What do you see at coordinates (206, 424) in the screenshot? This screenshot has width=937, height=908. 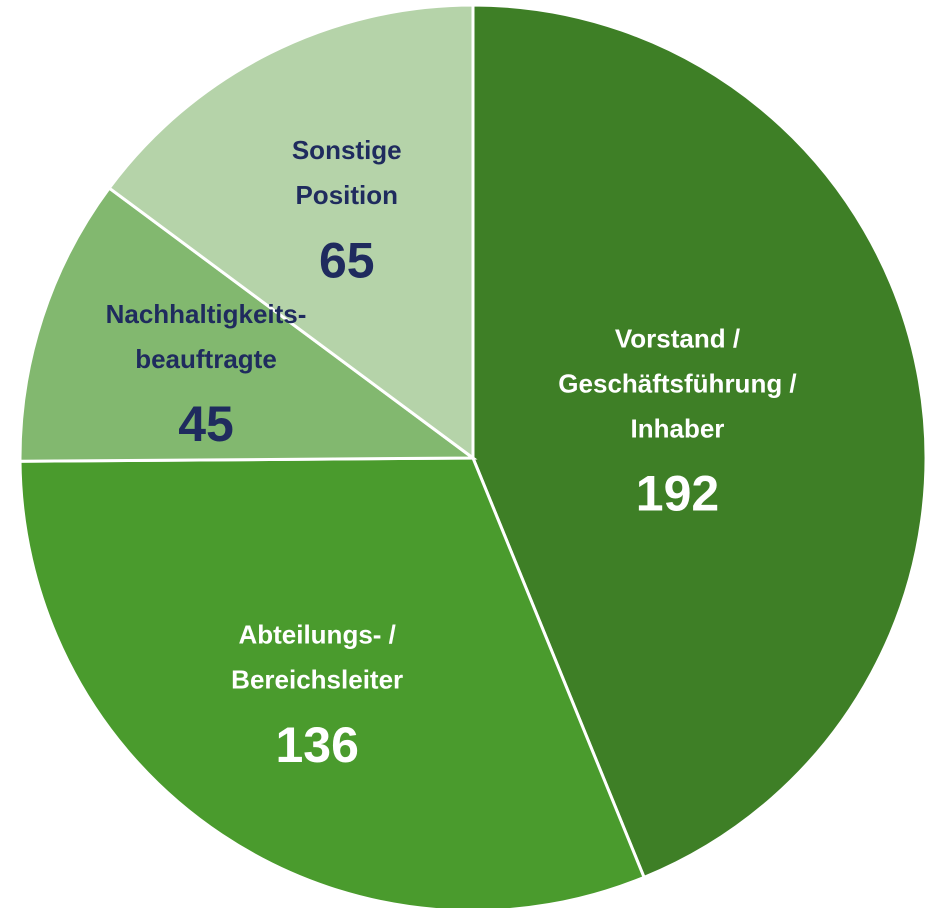 I see `value-label: 45` at bounding box center [206, 424].